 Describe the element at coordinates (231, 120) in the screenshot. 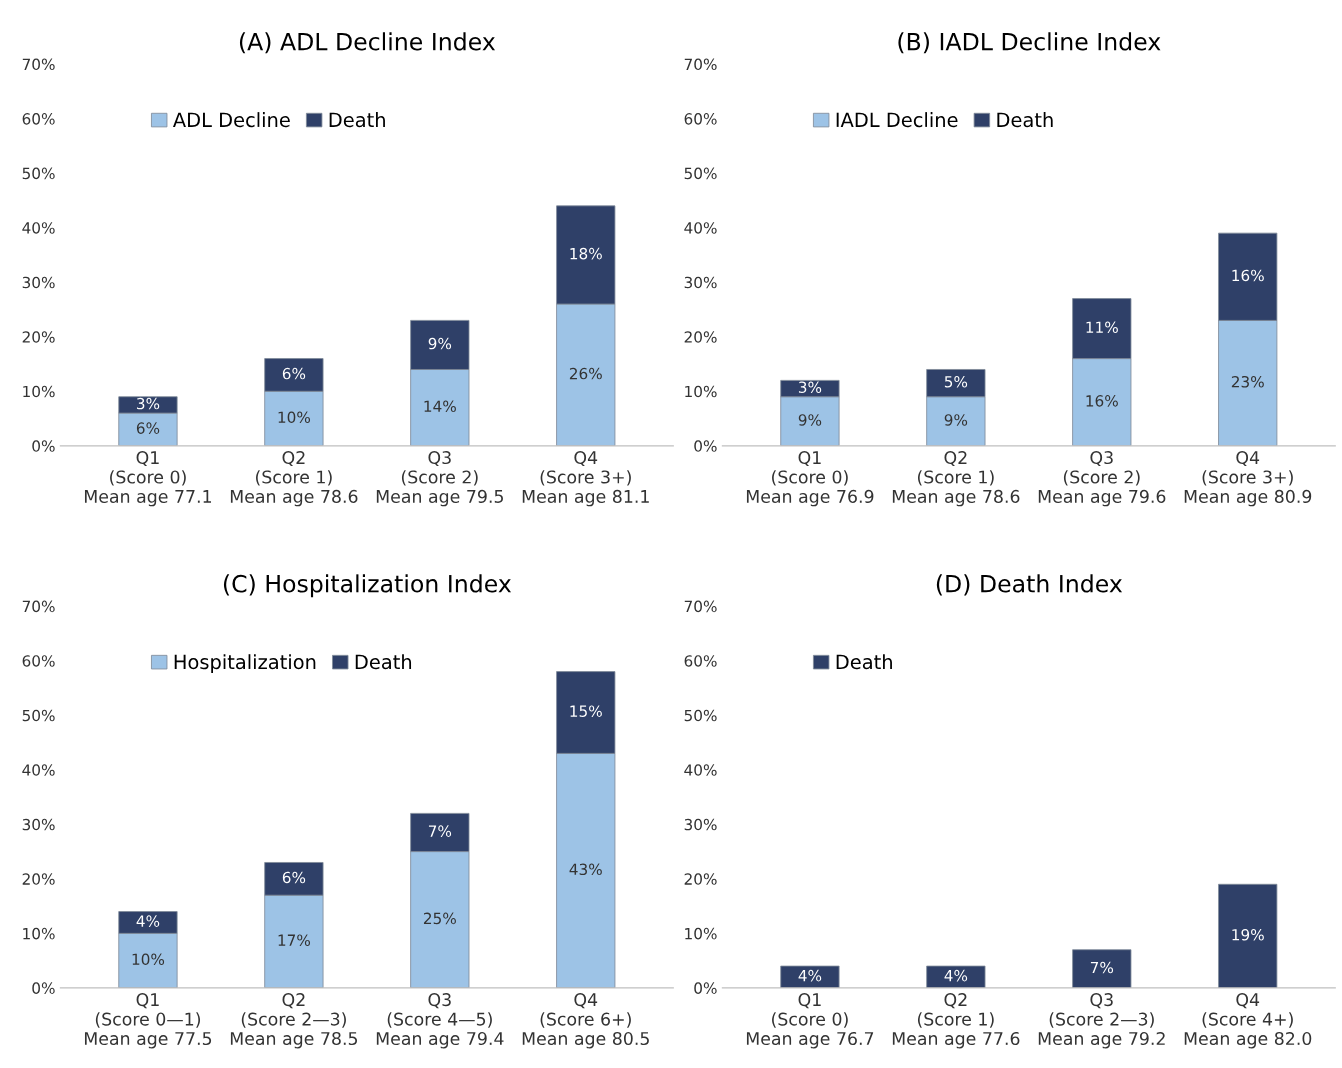

I see `legend-label: ADL Decline` at that location.